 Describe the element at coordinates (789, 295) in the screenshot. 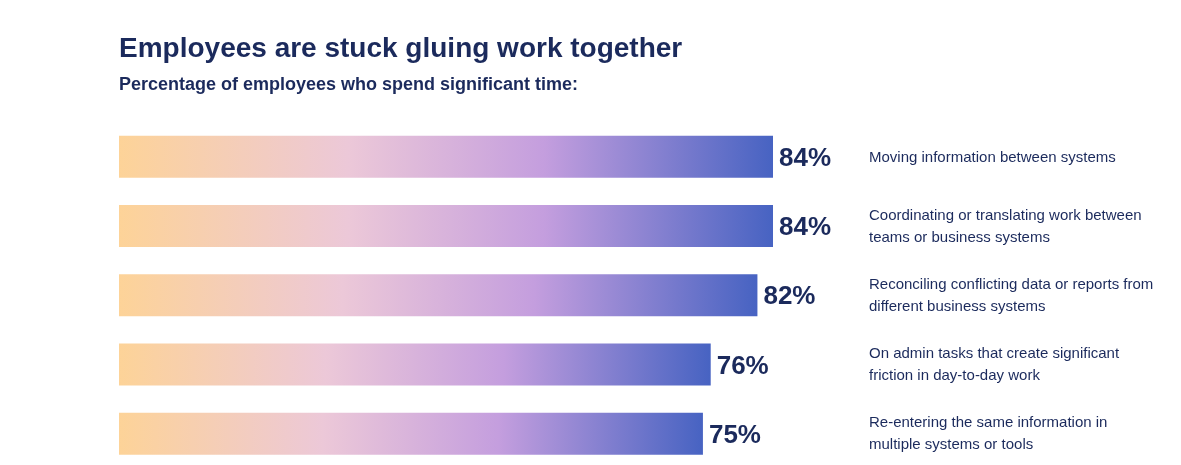

I see `data-label: 82%` at that location.